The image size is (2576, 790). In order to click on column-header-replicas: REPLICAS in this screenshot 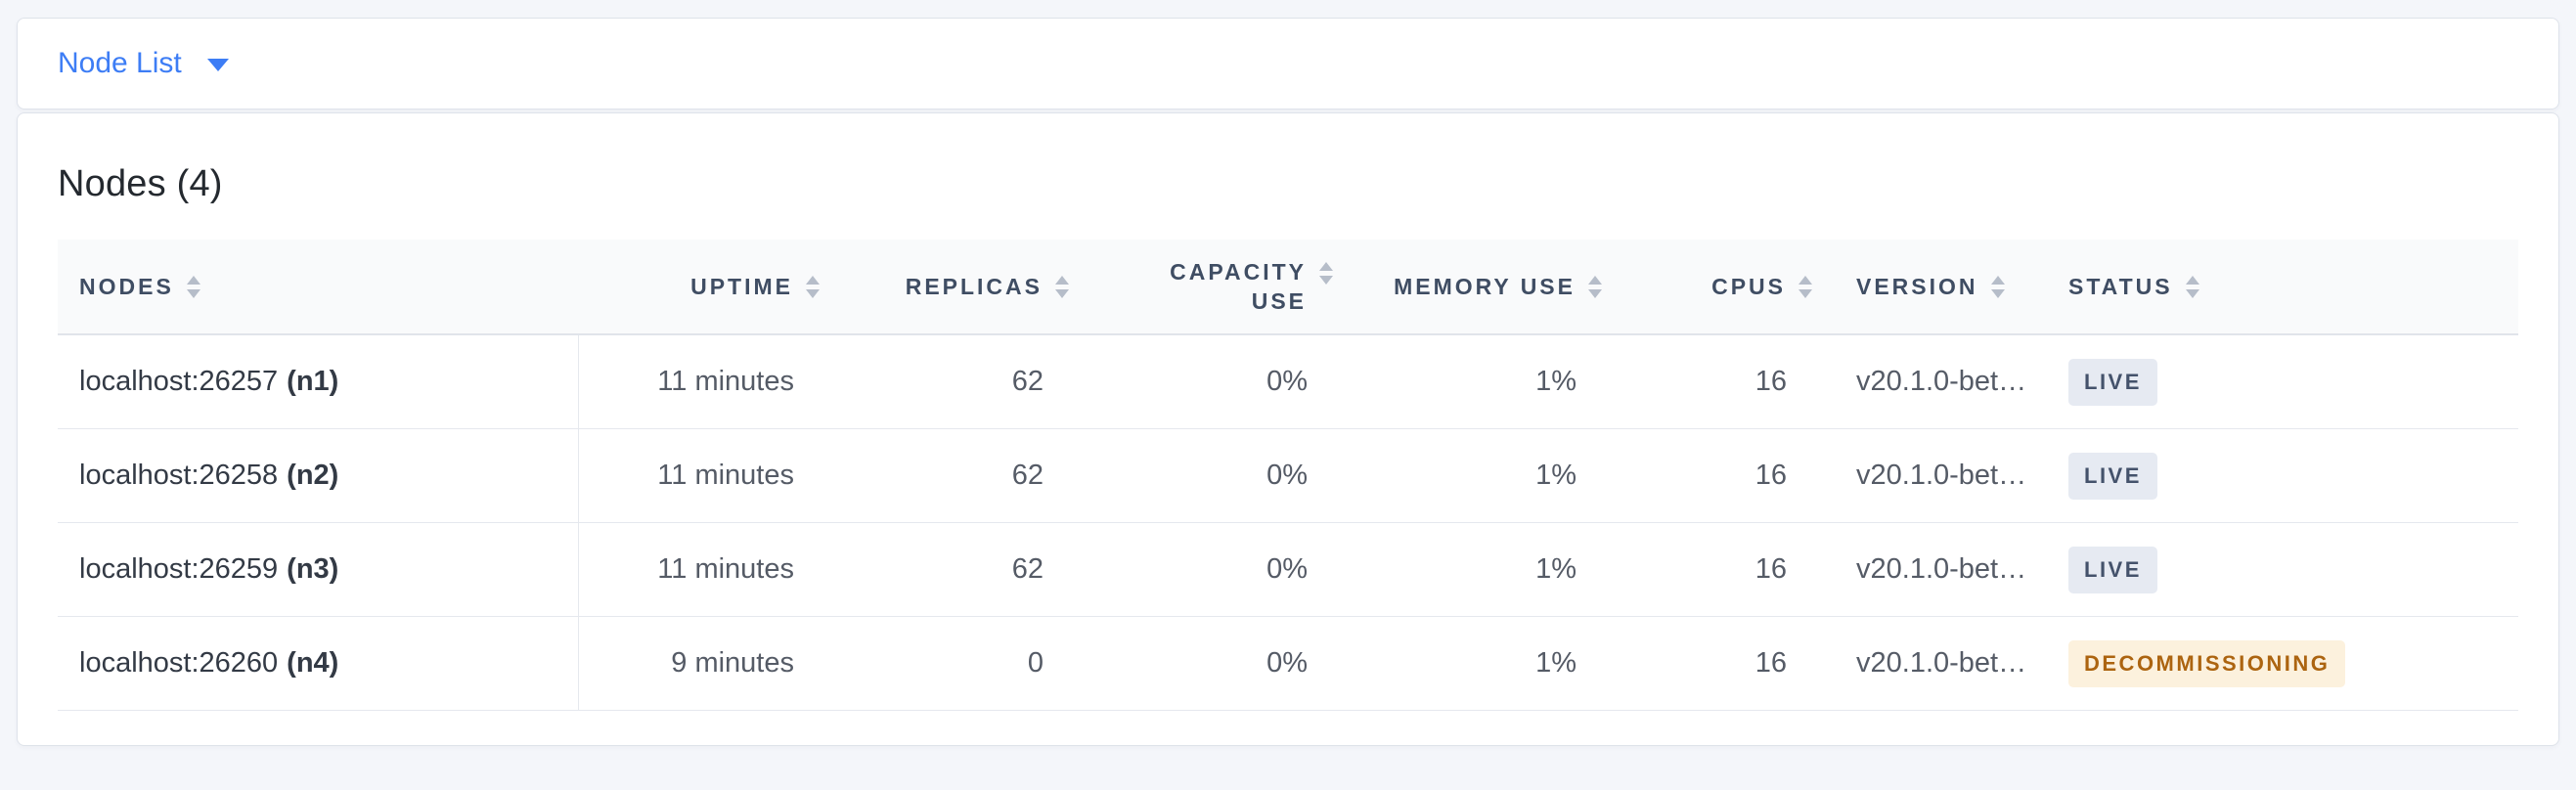, I will do `click(957, 286)`.